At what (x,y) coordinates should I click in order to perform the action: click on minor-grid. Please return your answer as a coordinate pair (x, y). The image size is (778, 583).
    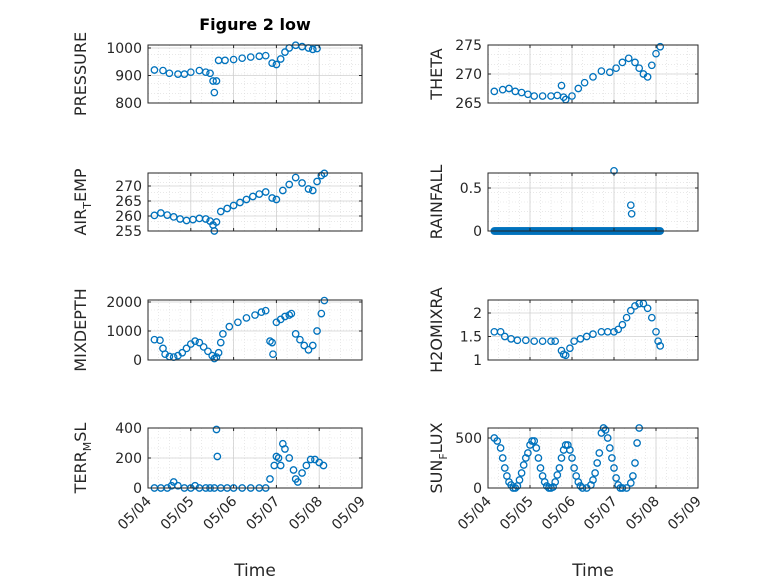
    Looking at the image, I should click on (593, 330).